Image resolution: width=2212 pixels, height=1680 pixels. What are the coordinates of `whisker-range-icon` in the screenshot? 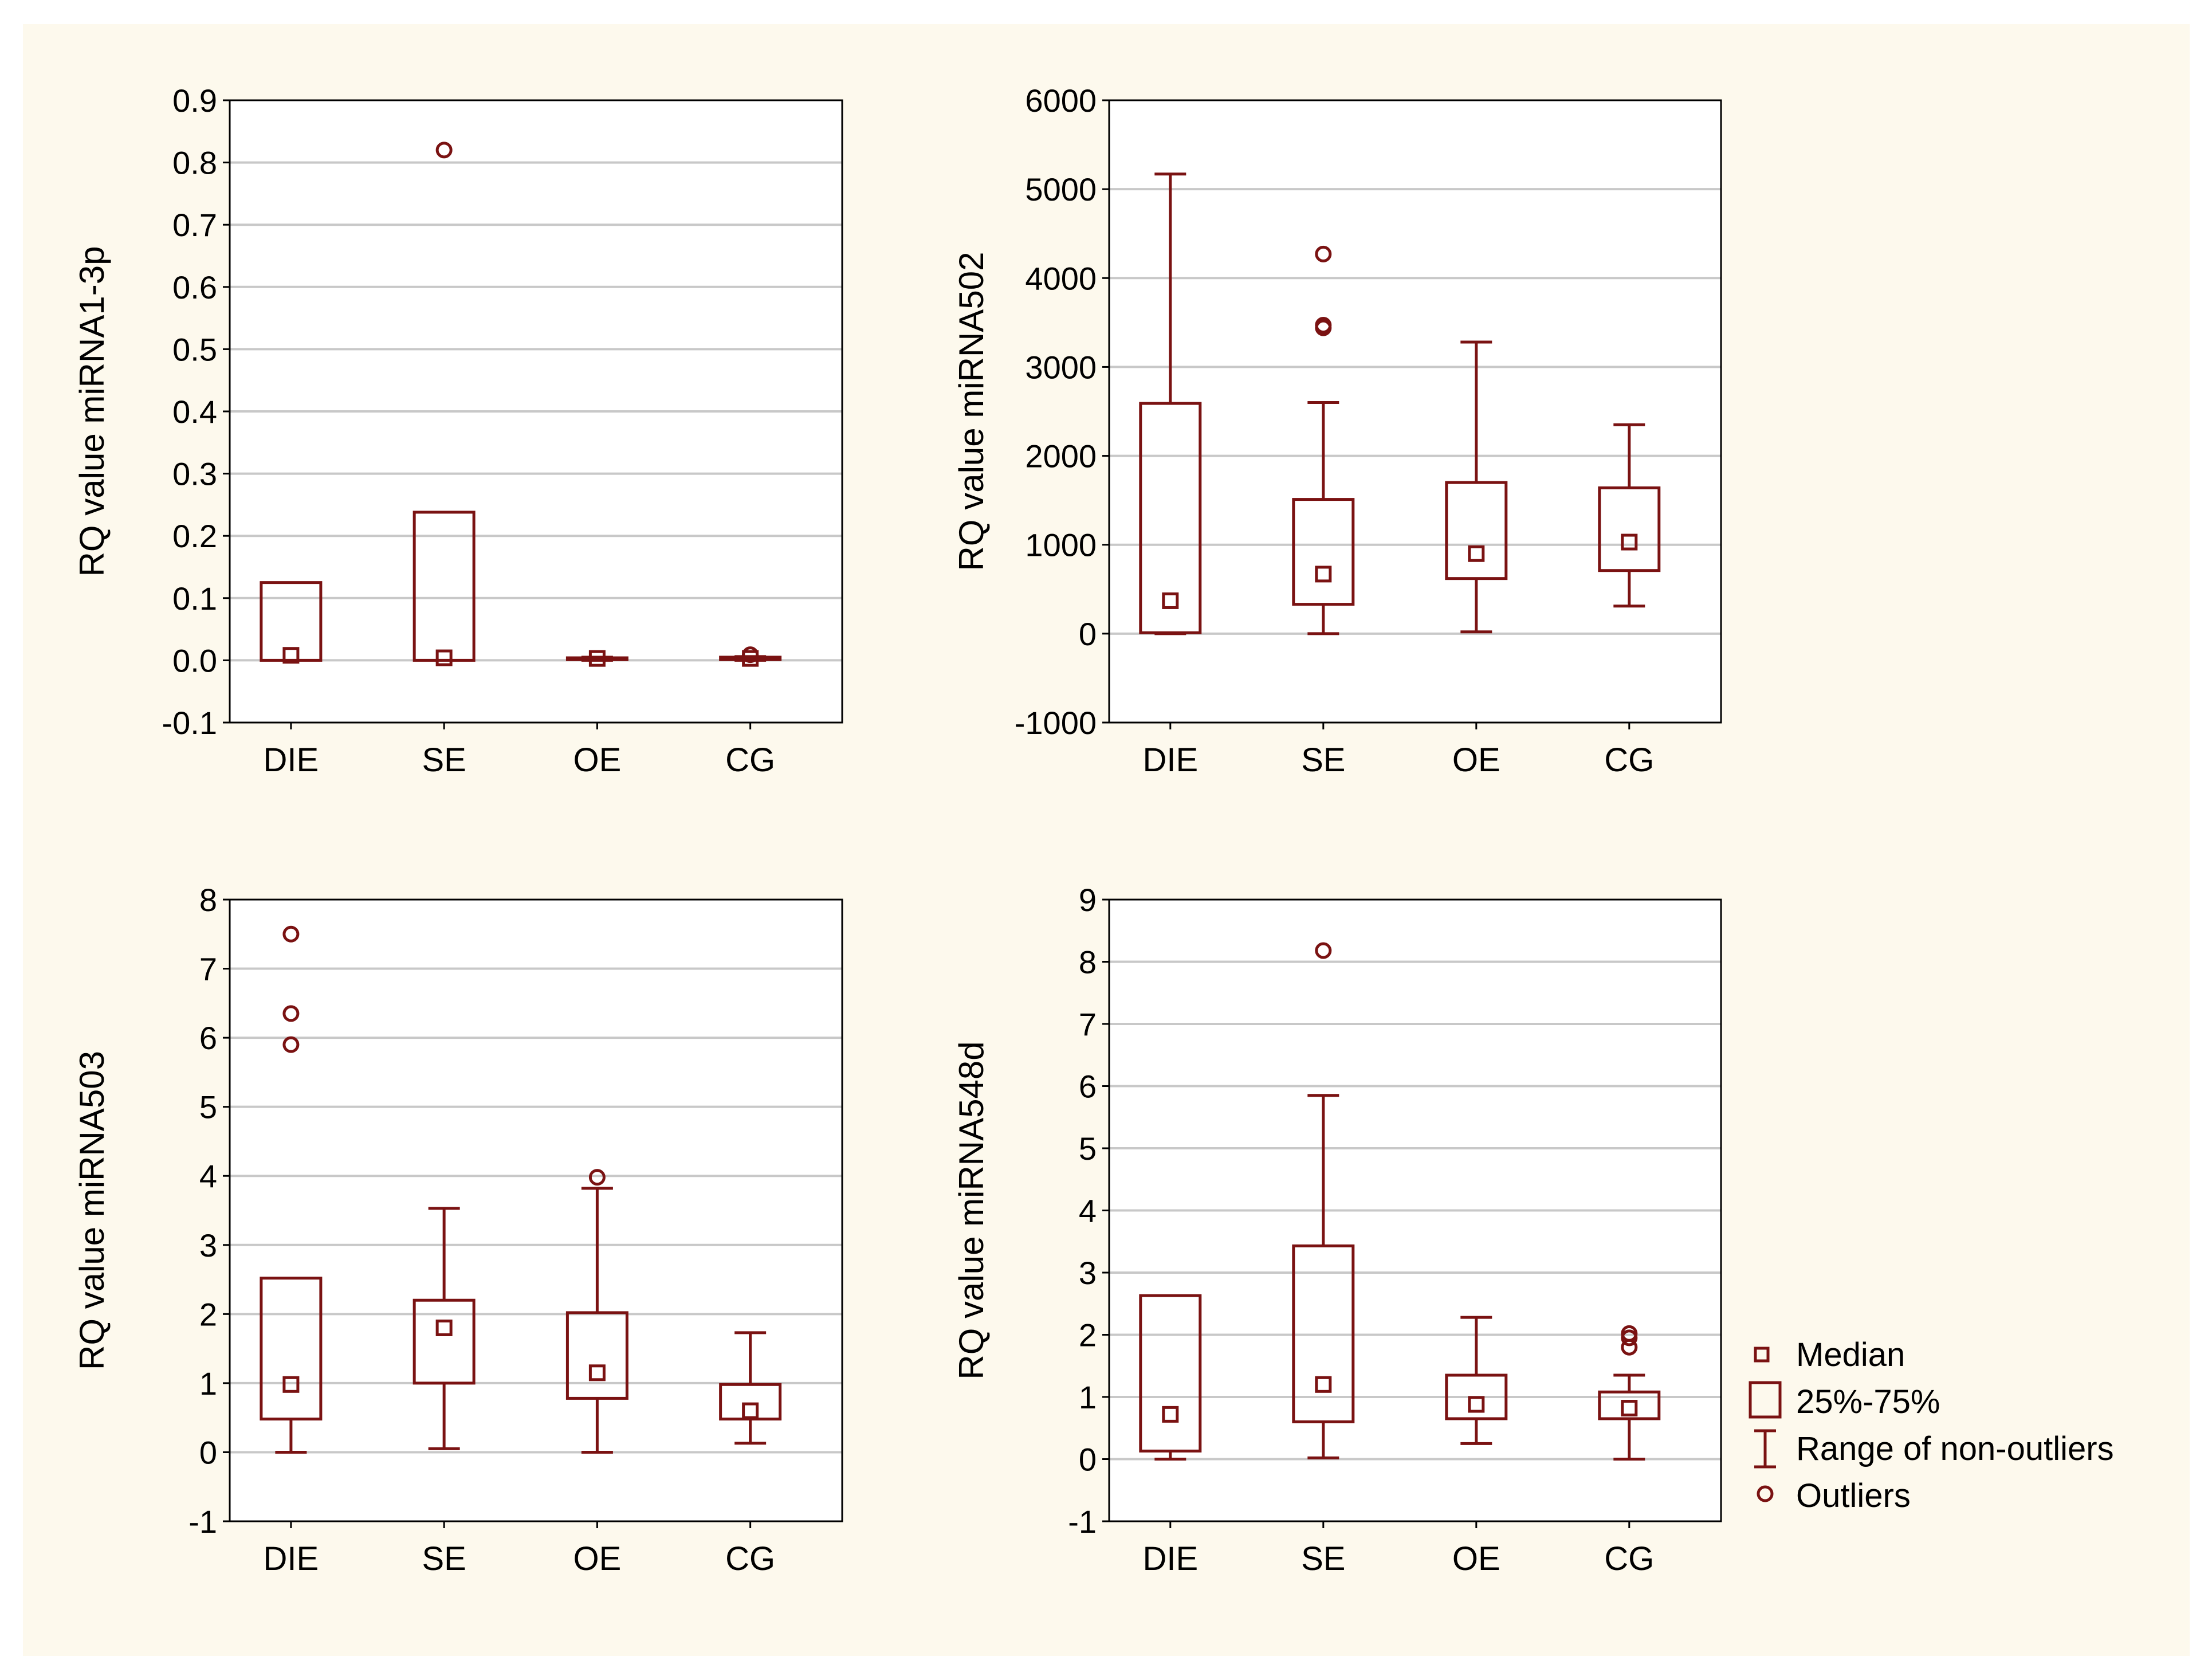 It's located at (1765, 1449).